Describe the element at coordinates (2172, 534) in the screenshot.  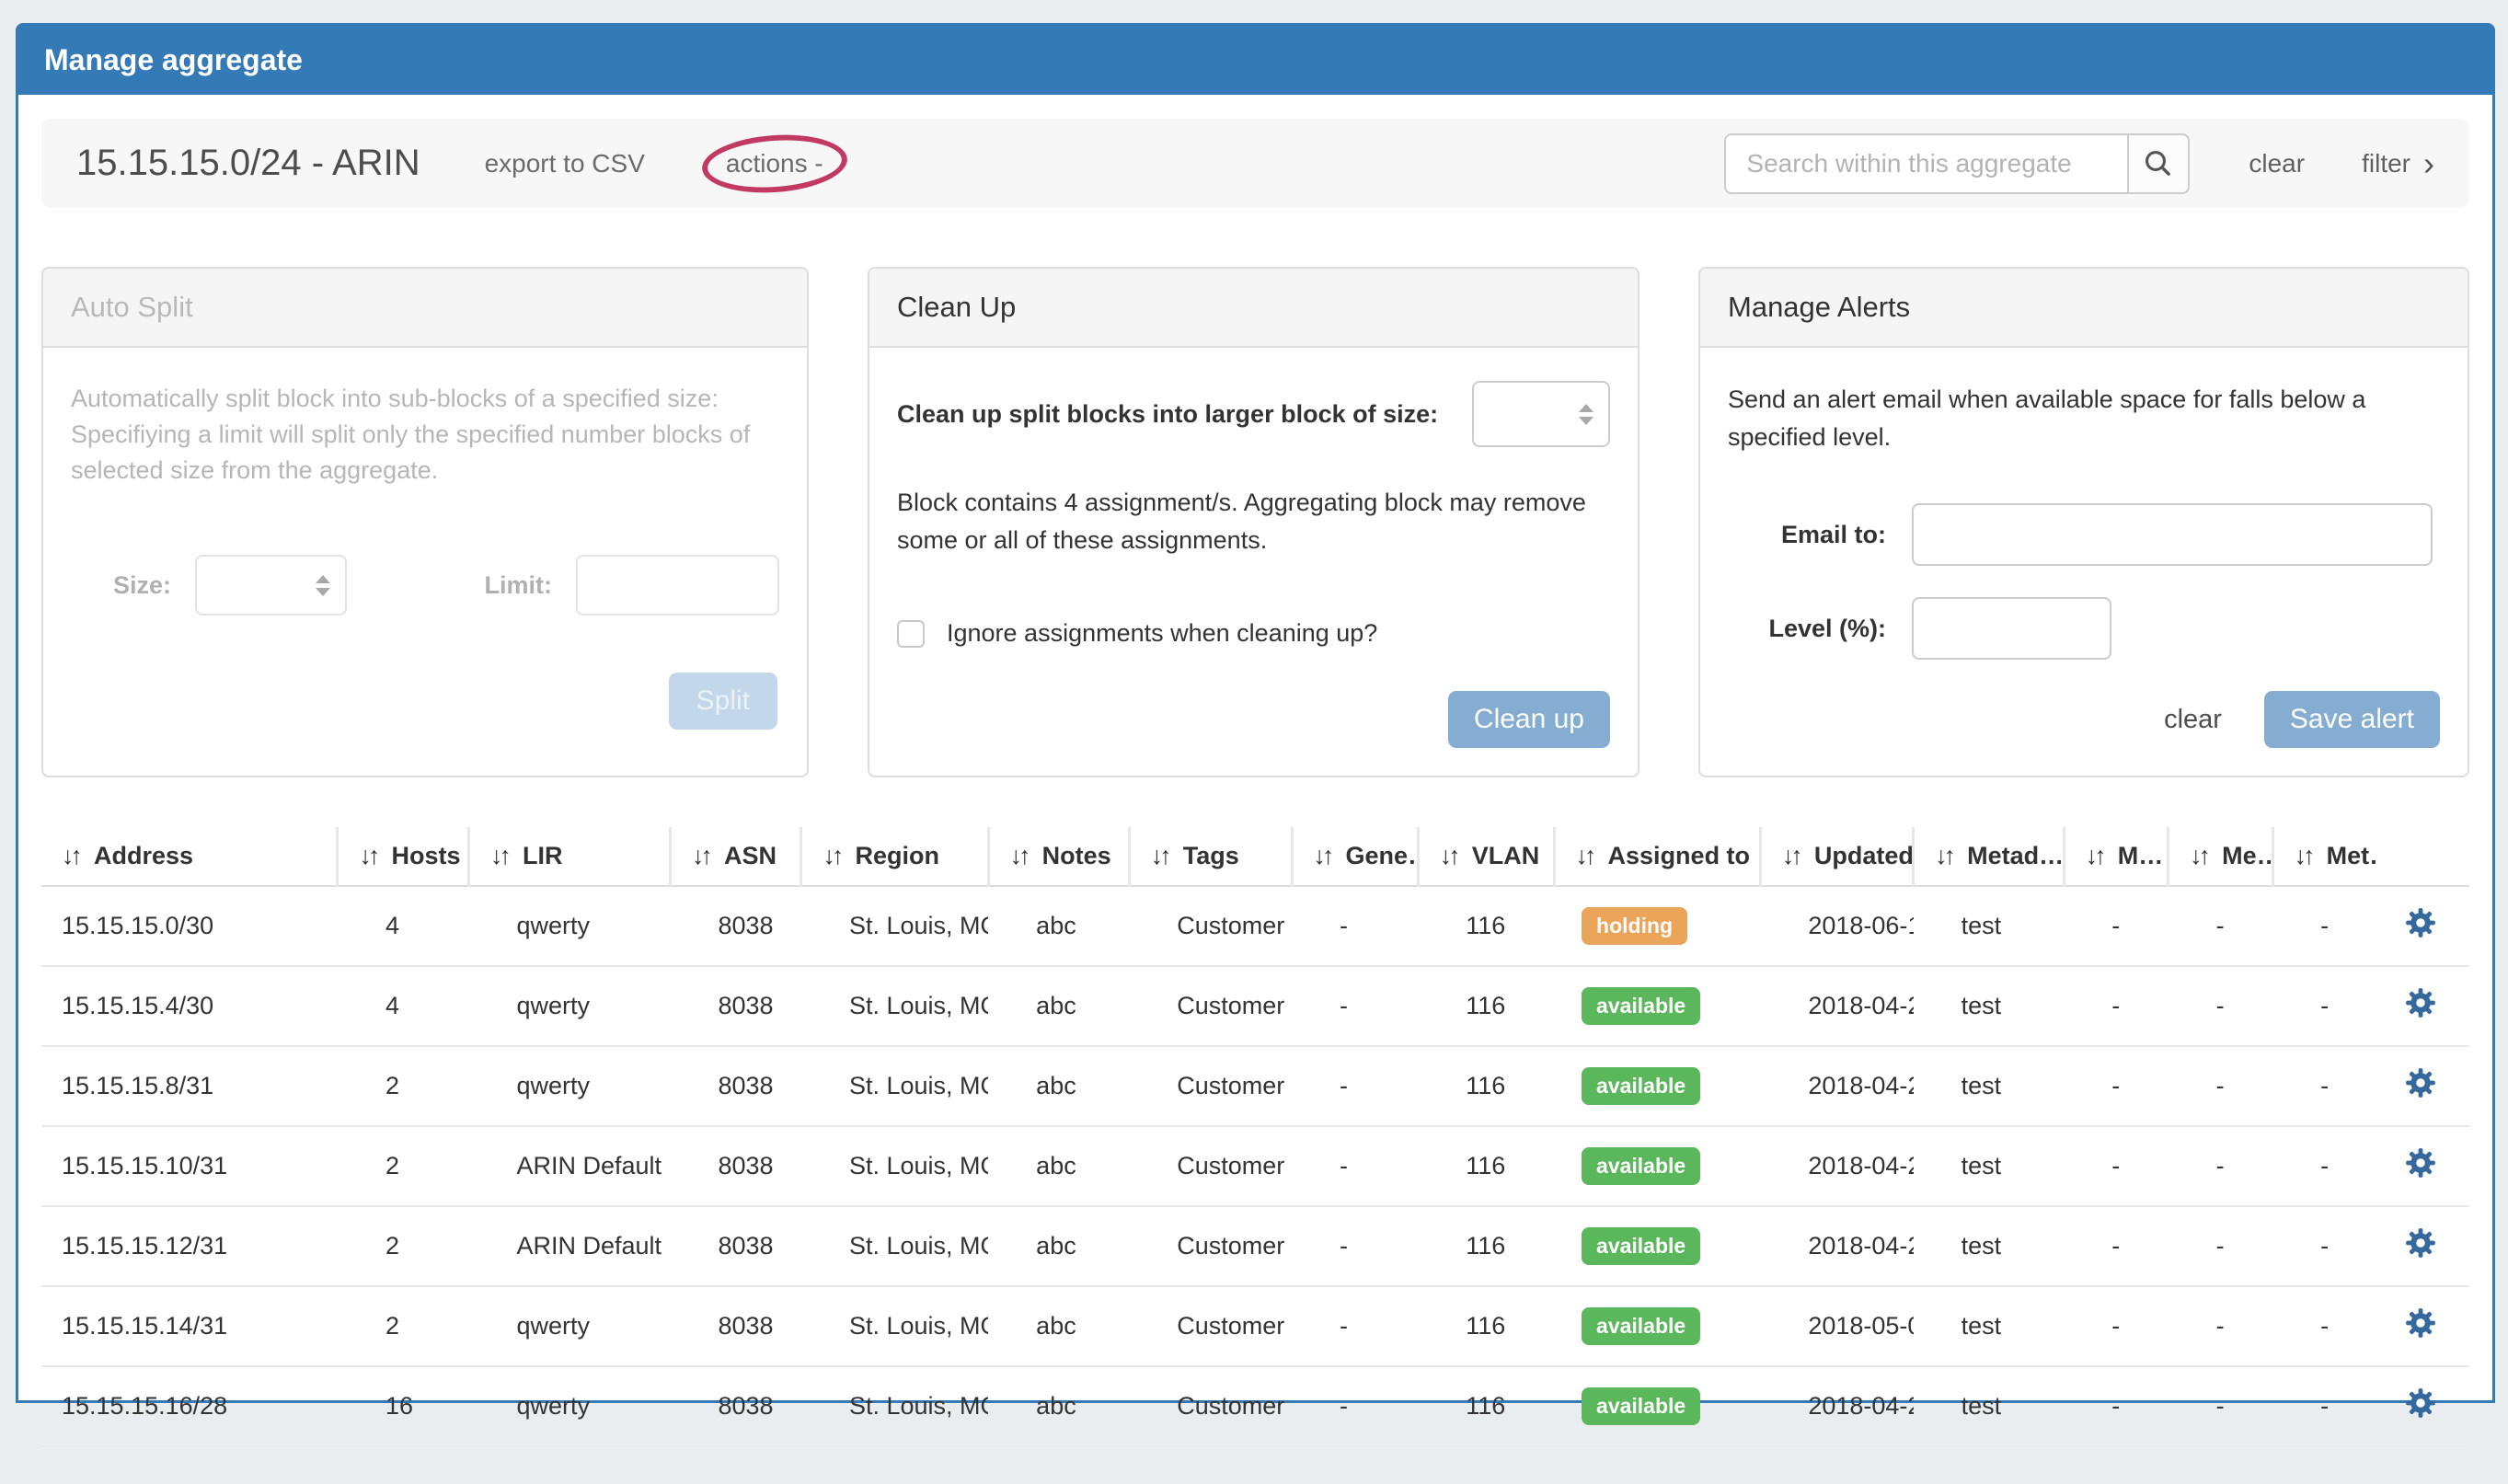
I see `email-to-input` at that location.